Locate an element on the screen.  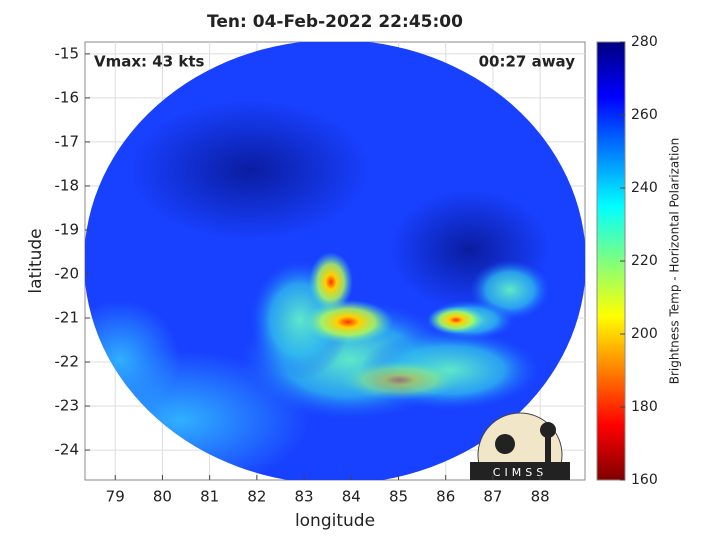
y-tick-label: -17 is located at coordinates (67, 141).